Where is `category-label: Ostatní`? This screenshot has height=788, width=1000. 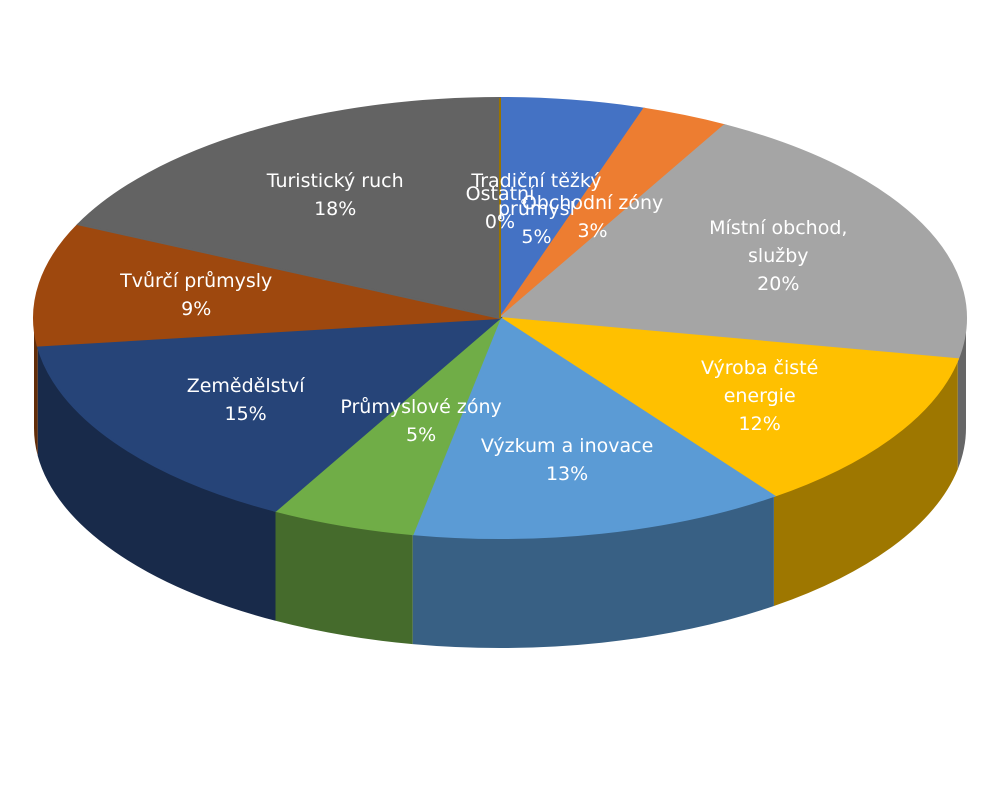
category-label: Ostatní is located at coordinates (500, 194).